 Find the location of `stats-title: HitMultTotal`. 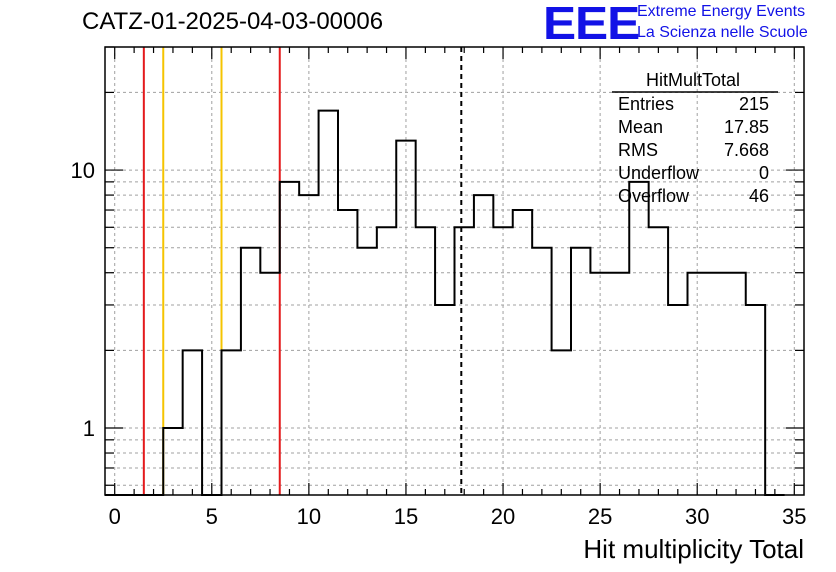

stats-title: HitMultTotal is located at coordinates (693, 80).